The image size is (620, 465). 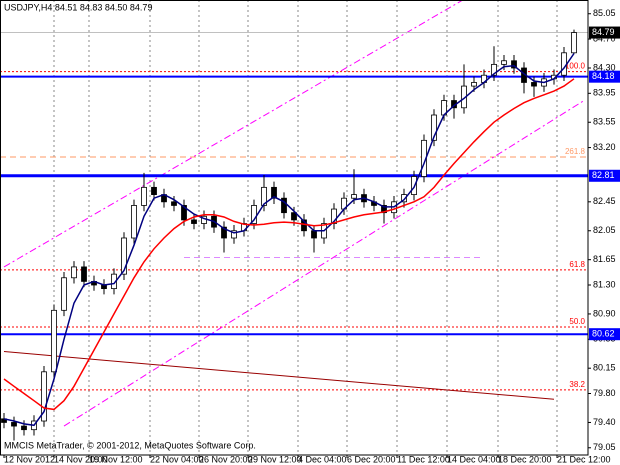 I want to click on x-tick-label: 21 Dec 12:00, so click(x=584, y=459).